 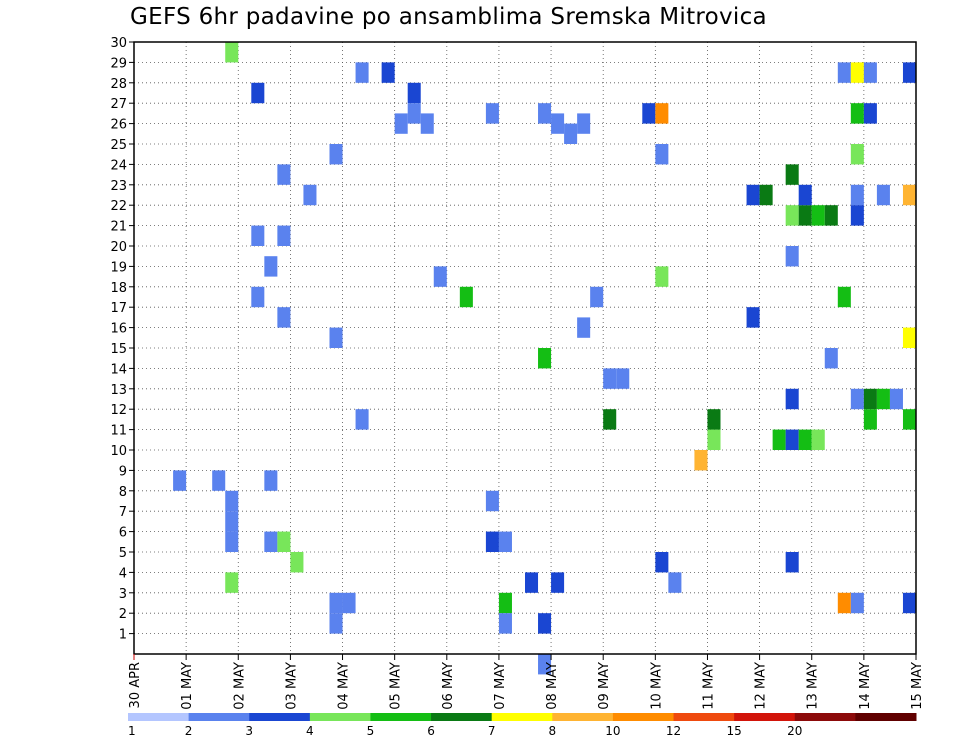 What do you see at coordinates (123, 492) in the screenshot?
I see `y-tick-label: 8` at bounding box center [123, 492].